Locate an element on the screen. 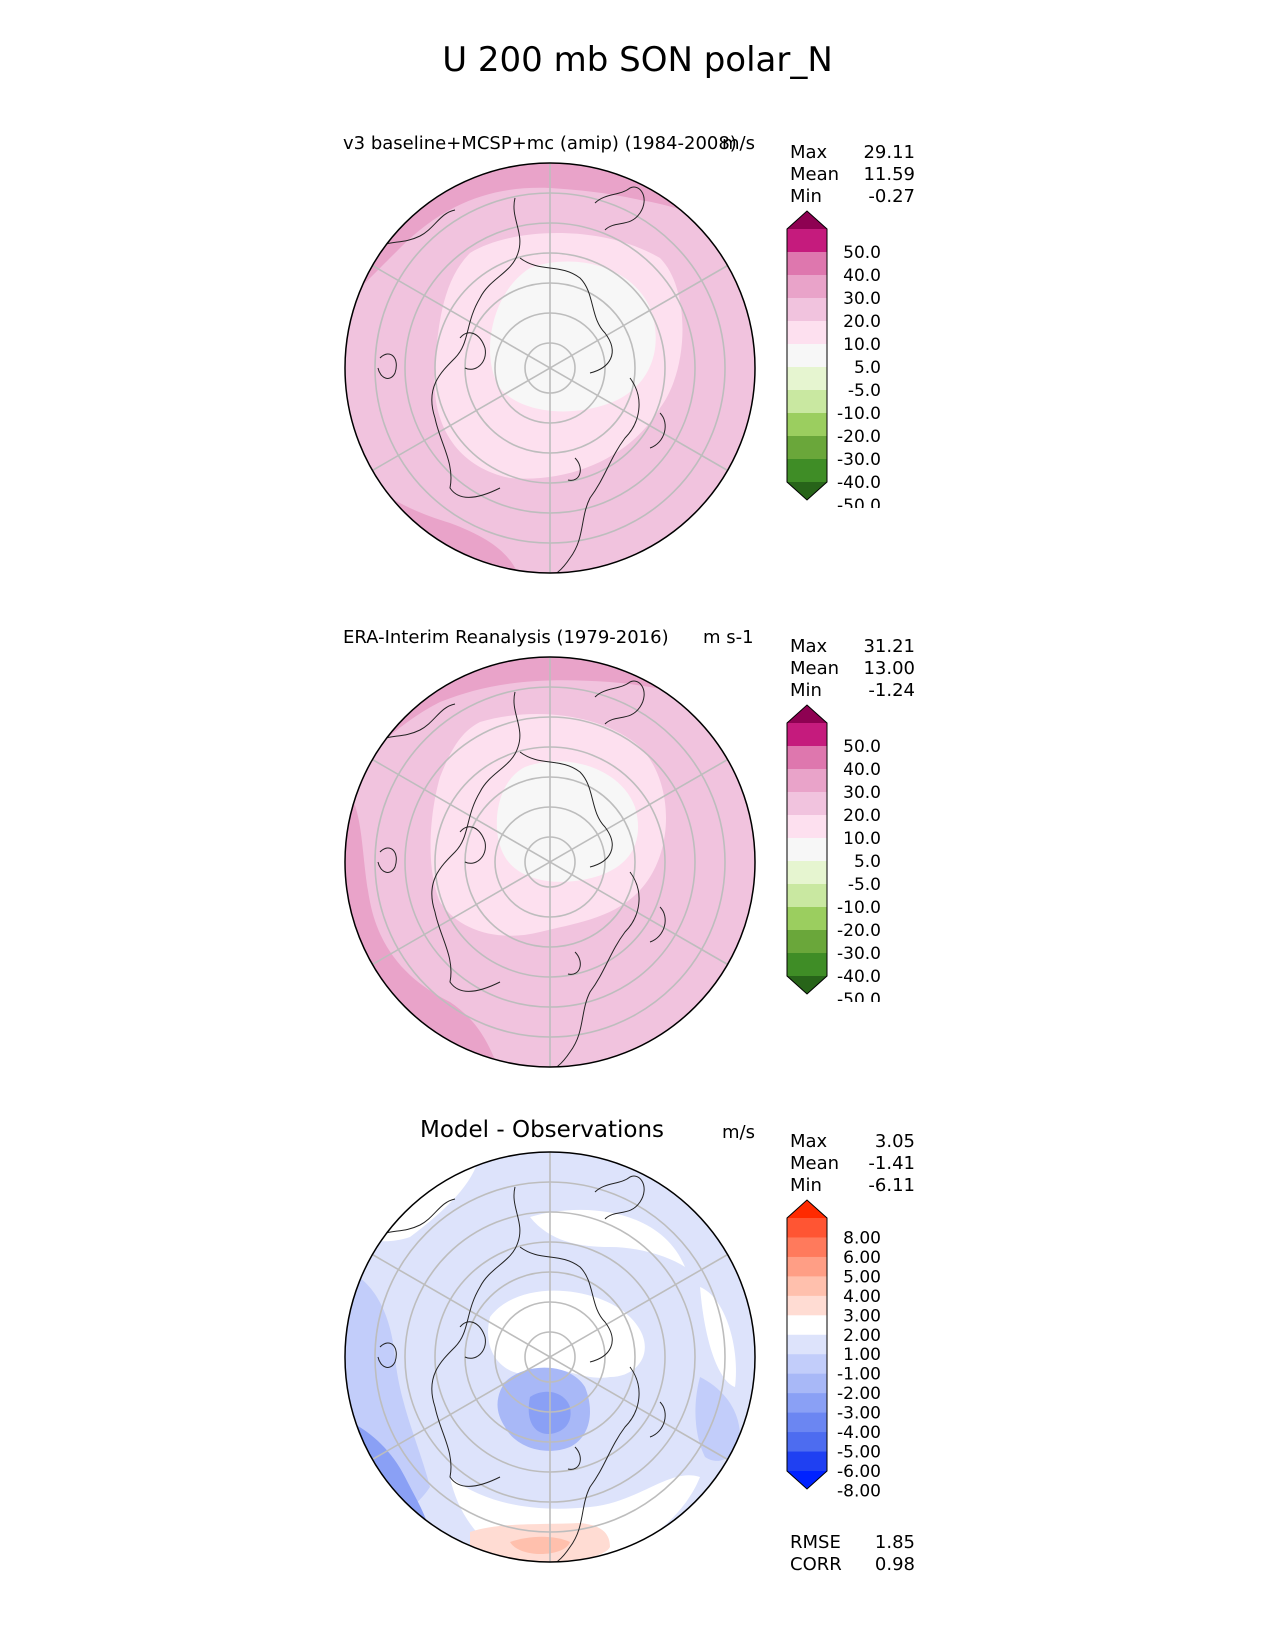 Image resolution: width=1275 pixels, height=1650 pixels. colorbar-tick-label: 40.0 is located at coordinates (862, 770).